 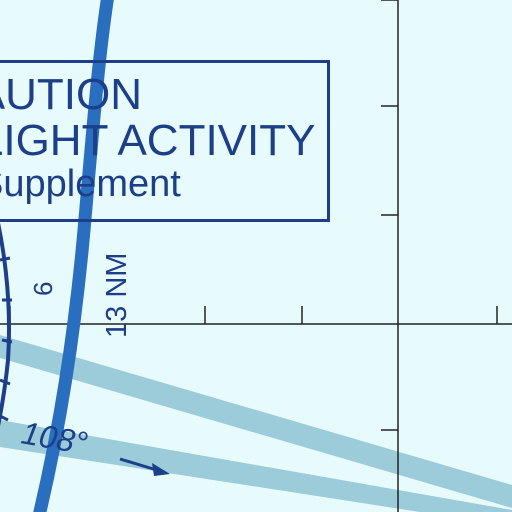 I want to click on course-label: 108°, so click(x=55, y=437).